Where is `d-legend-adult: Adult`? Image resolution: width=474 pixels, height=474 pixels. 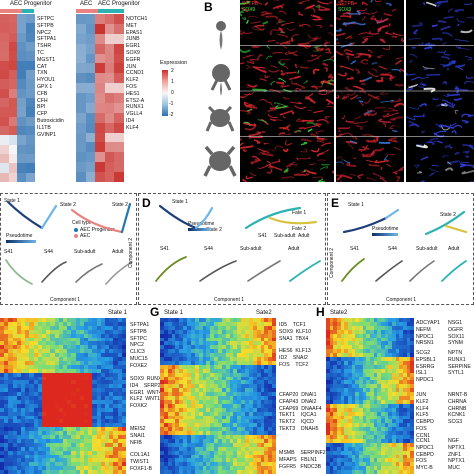
d-legend-adult: Adult is located at coordinates (304, 236).